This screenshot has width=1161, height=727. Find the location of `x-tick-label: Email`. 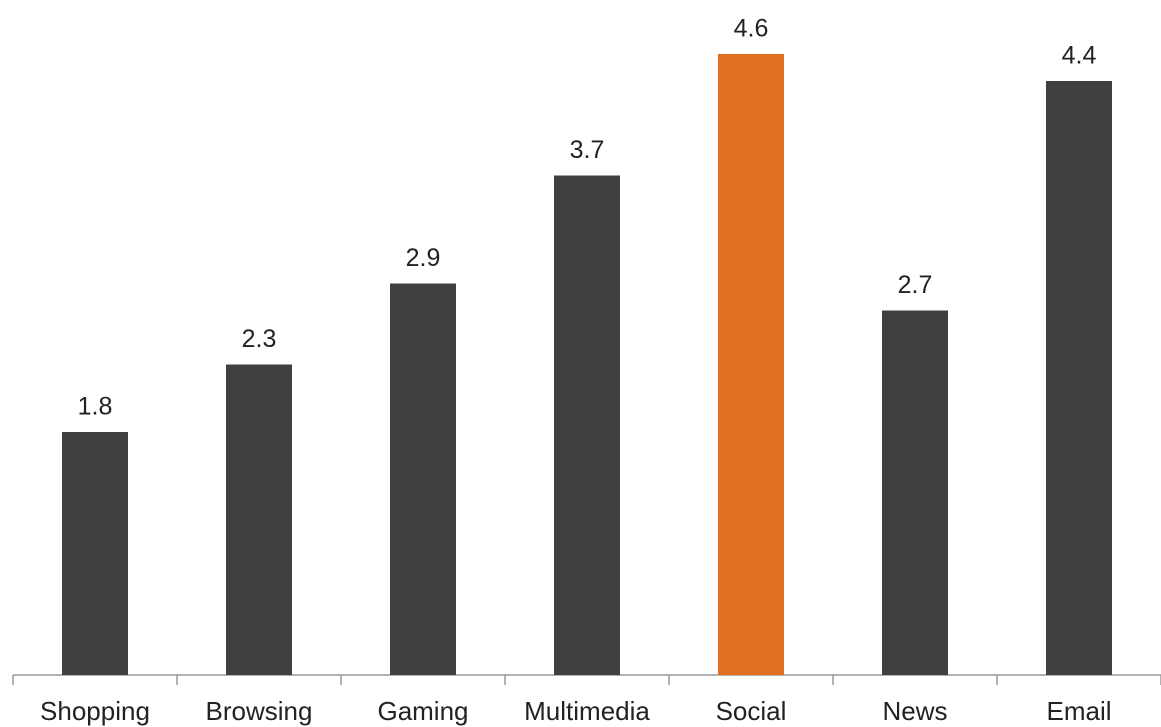

x-tick-label: Email is located at coordinates (1078, 711).